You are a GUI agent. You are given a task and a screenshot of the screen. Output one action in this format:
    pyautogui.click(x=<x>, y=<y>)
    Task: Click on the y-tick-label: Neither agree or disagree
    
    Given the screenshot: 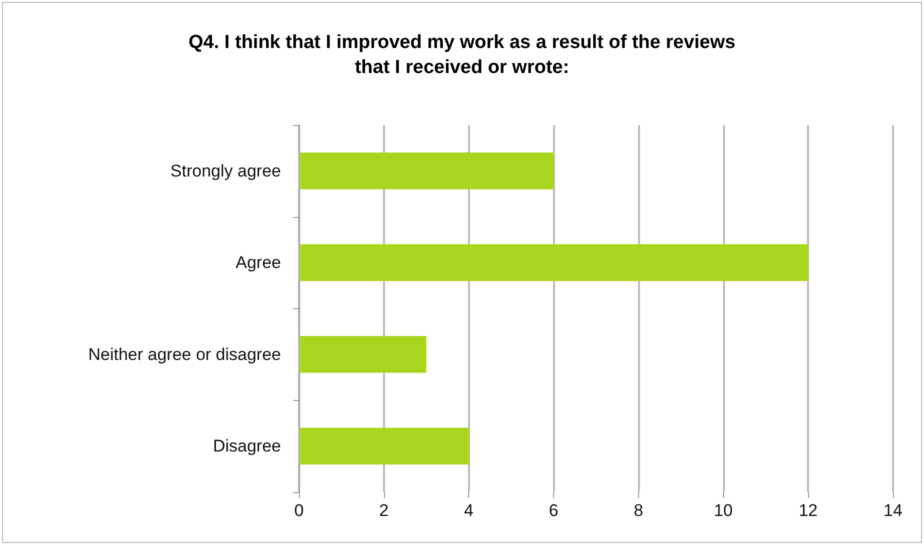 What is the action you would take?
    pyautogui.click(x=184, y=354)
    